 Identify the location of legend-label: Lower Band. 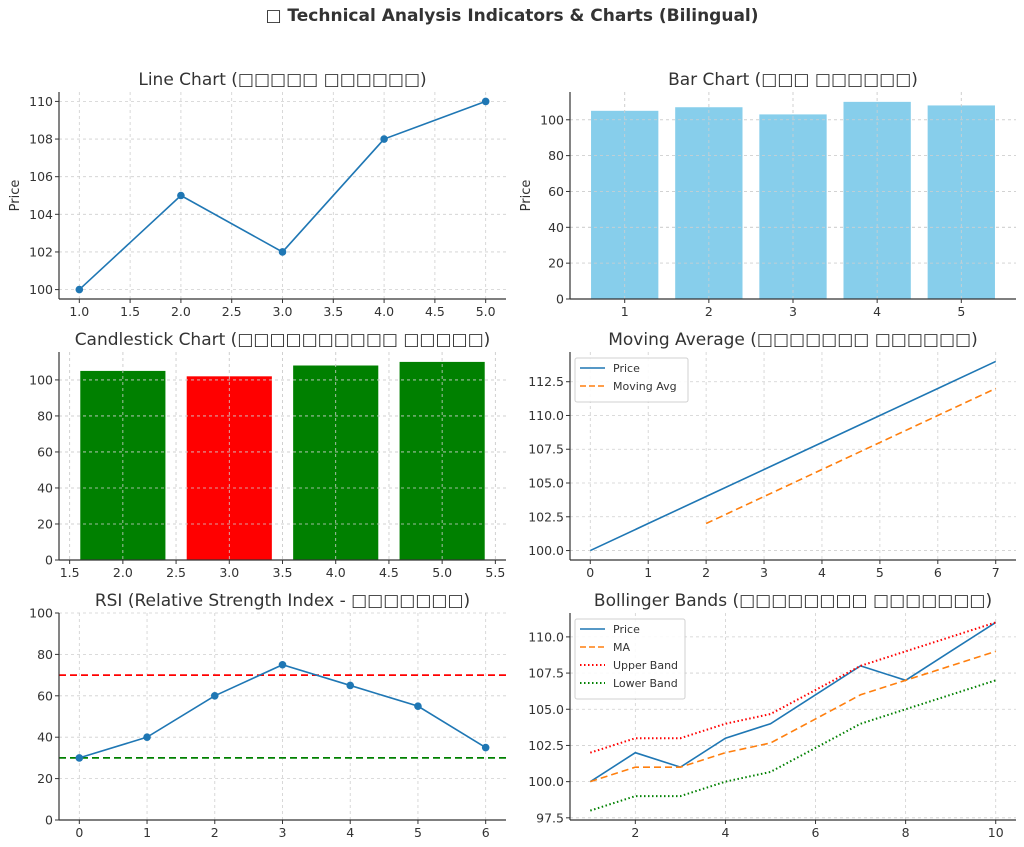
(645, 683).